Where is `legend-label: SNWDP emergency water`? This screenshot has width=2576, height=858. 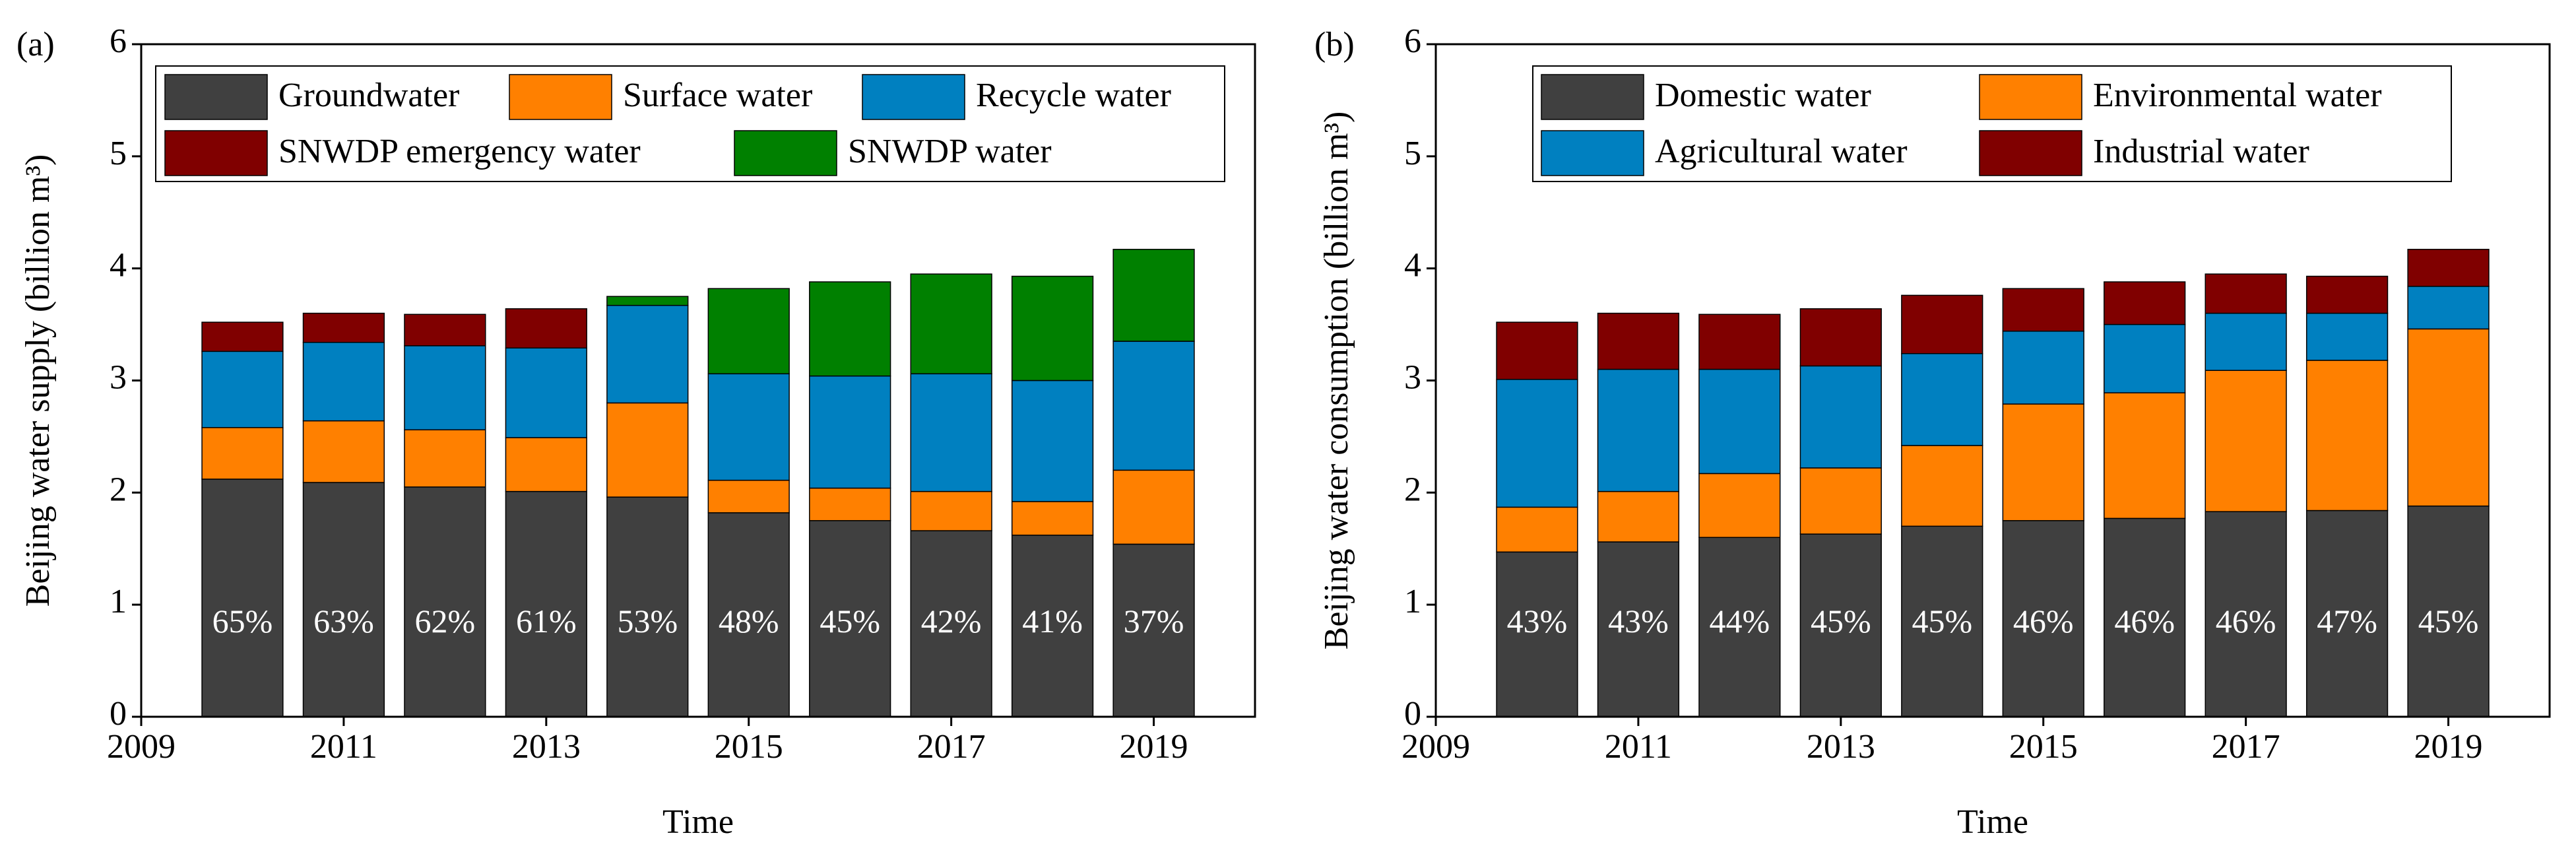
legend-label: SNWDP emergency water is located at coordinates (459, 151).